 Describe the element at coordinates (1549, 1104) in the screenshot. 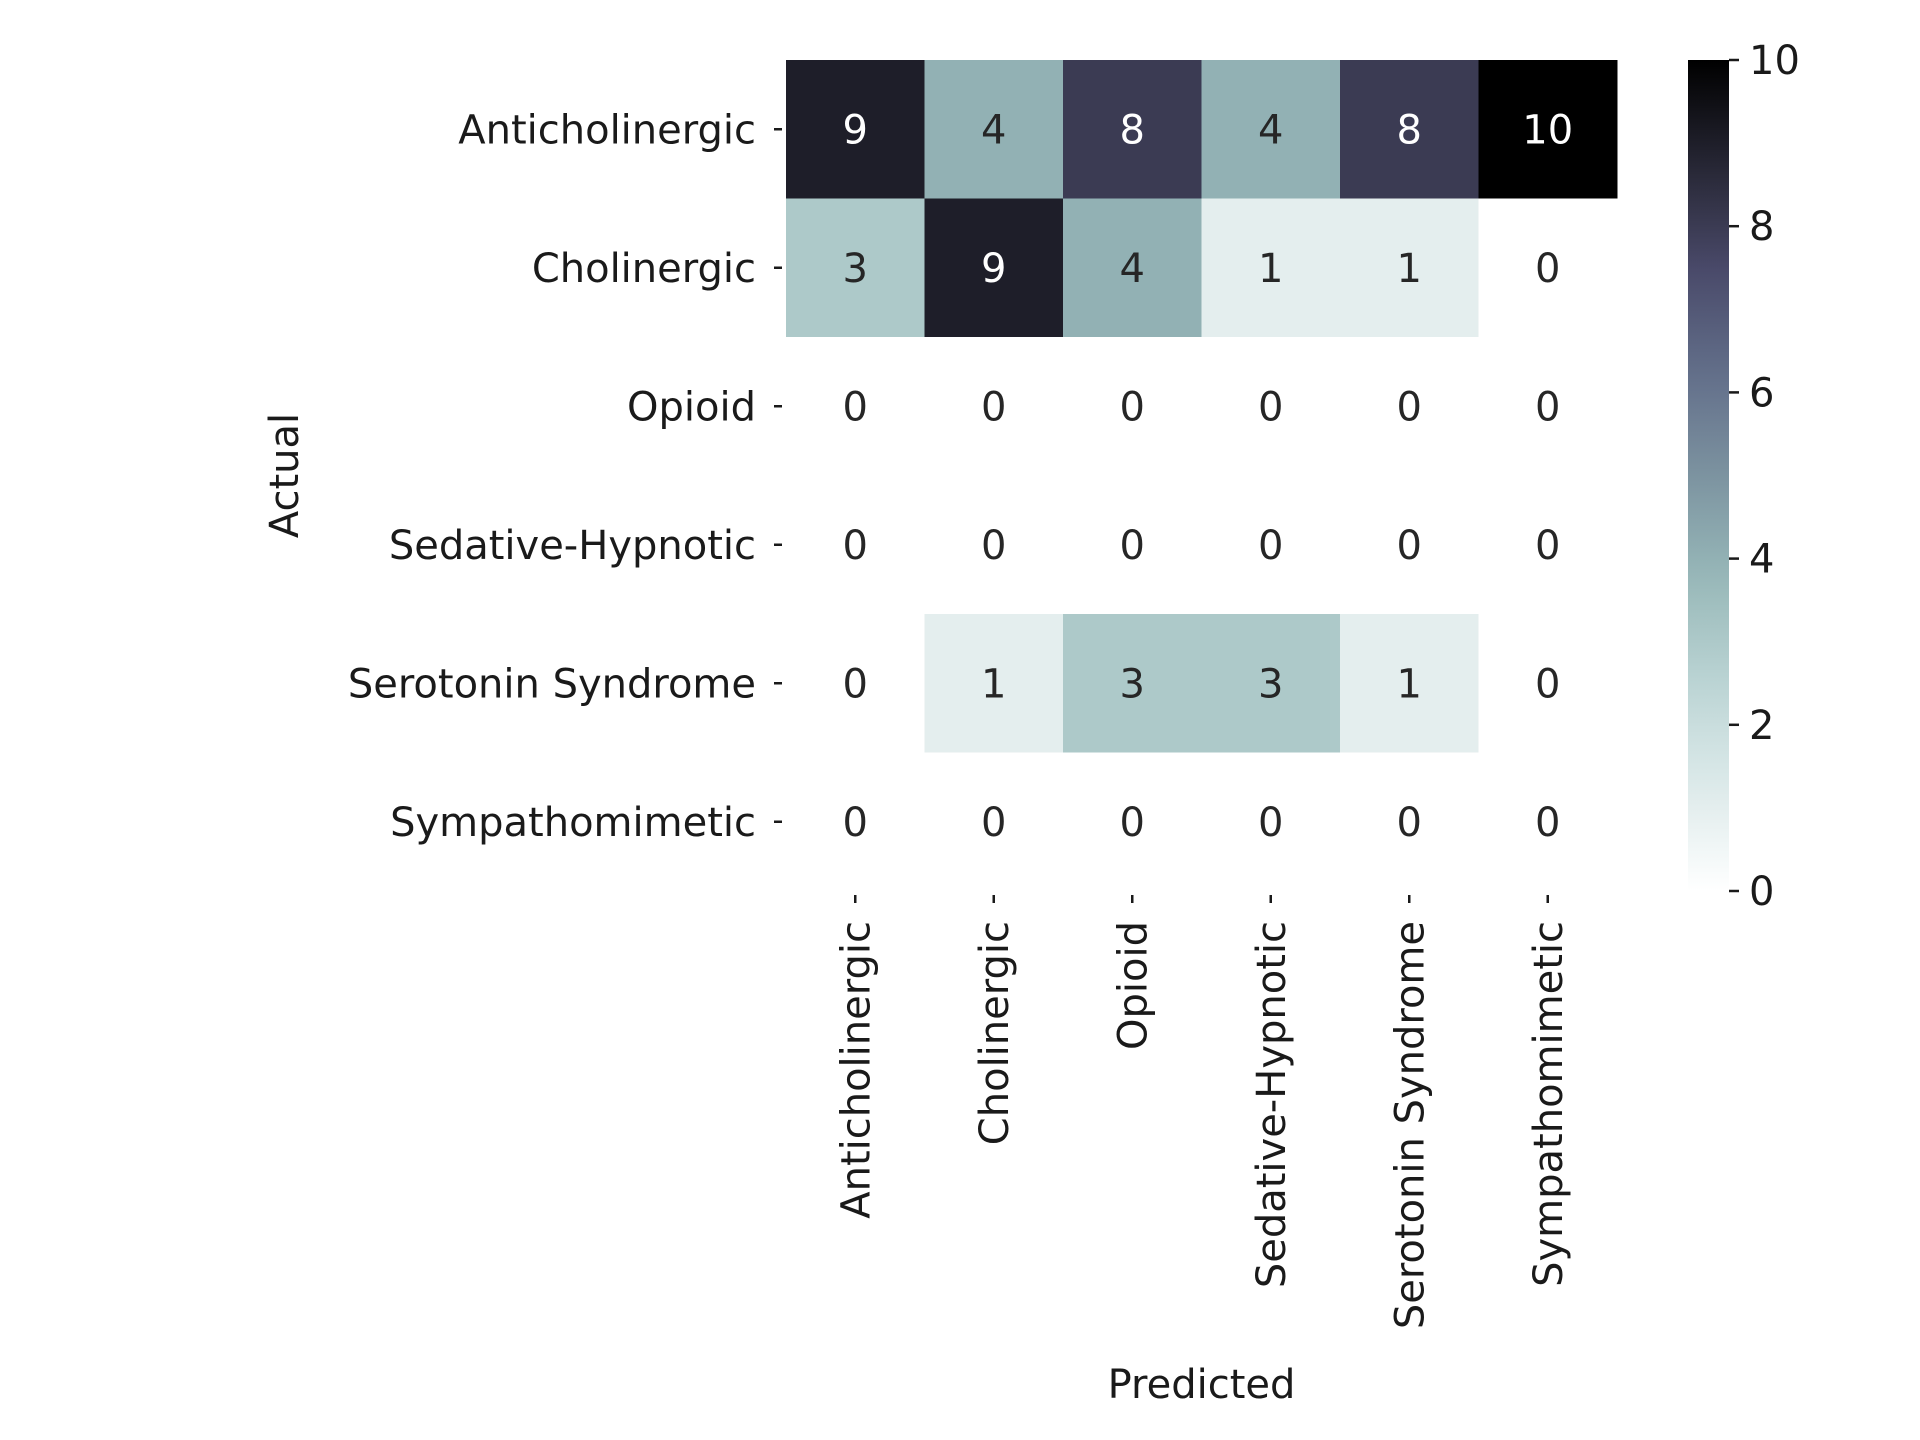

I see `x-tick-label: Sympathomimetic` at that location.